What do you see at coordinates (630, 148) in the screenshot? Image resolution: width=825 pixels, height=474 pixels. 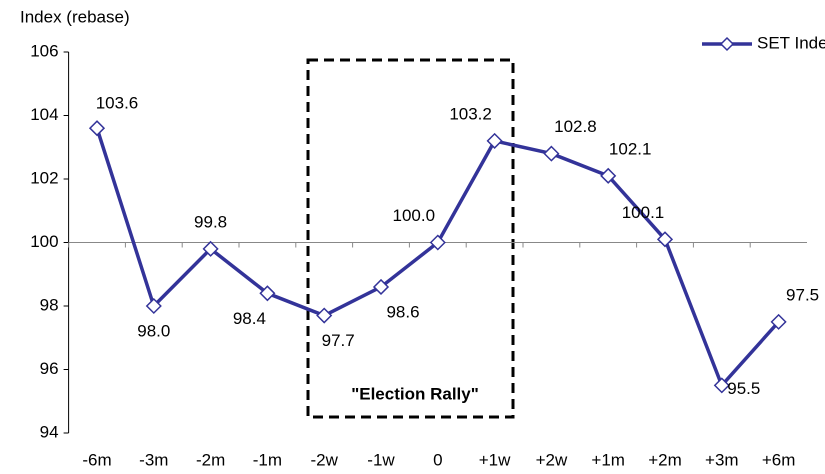 I see `data-label: 102.1` at bounding box center [630, 148].